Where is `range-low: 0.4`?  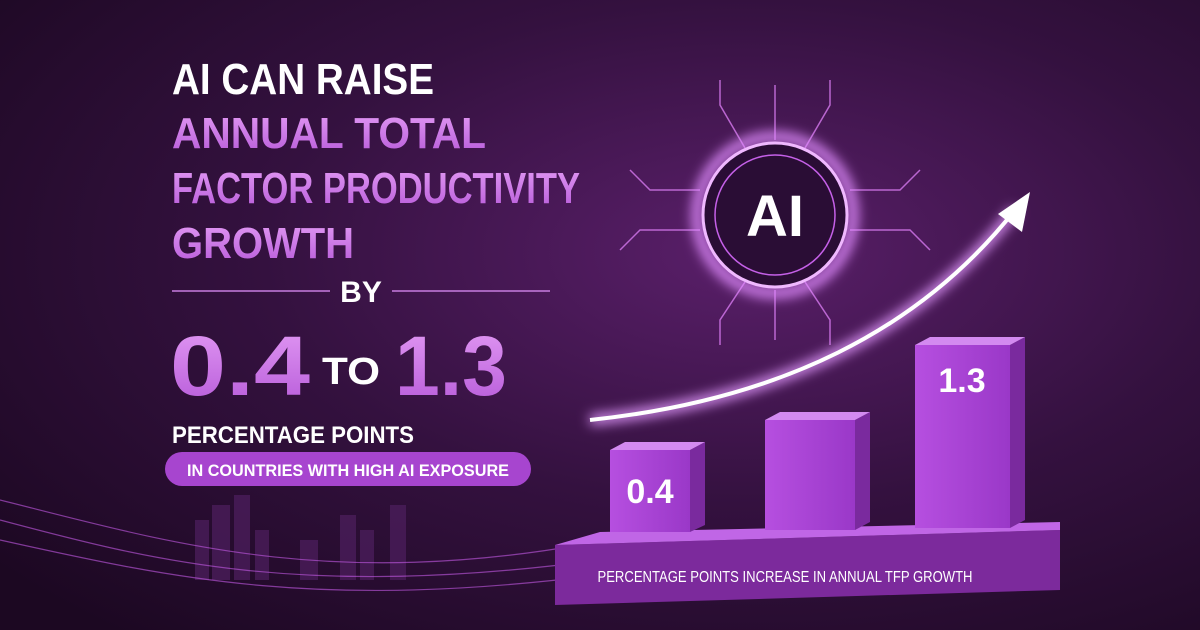
range-low: 0.4 is located at coordinates (240, 366).